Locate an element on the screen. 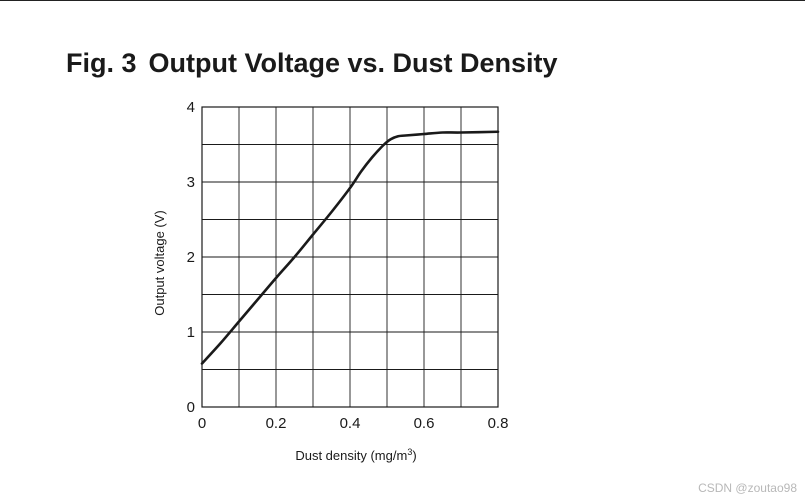 This screenshot has width=805, height=503. y-axis-label: Output voltage (V) is located at coordinates (159, 263).